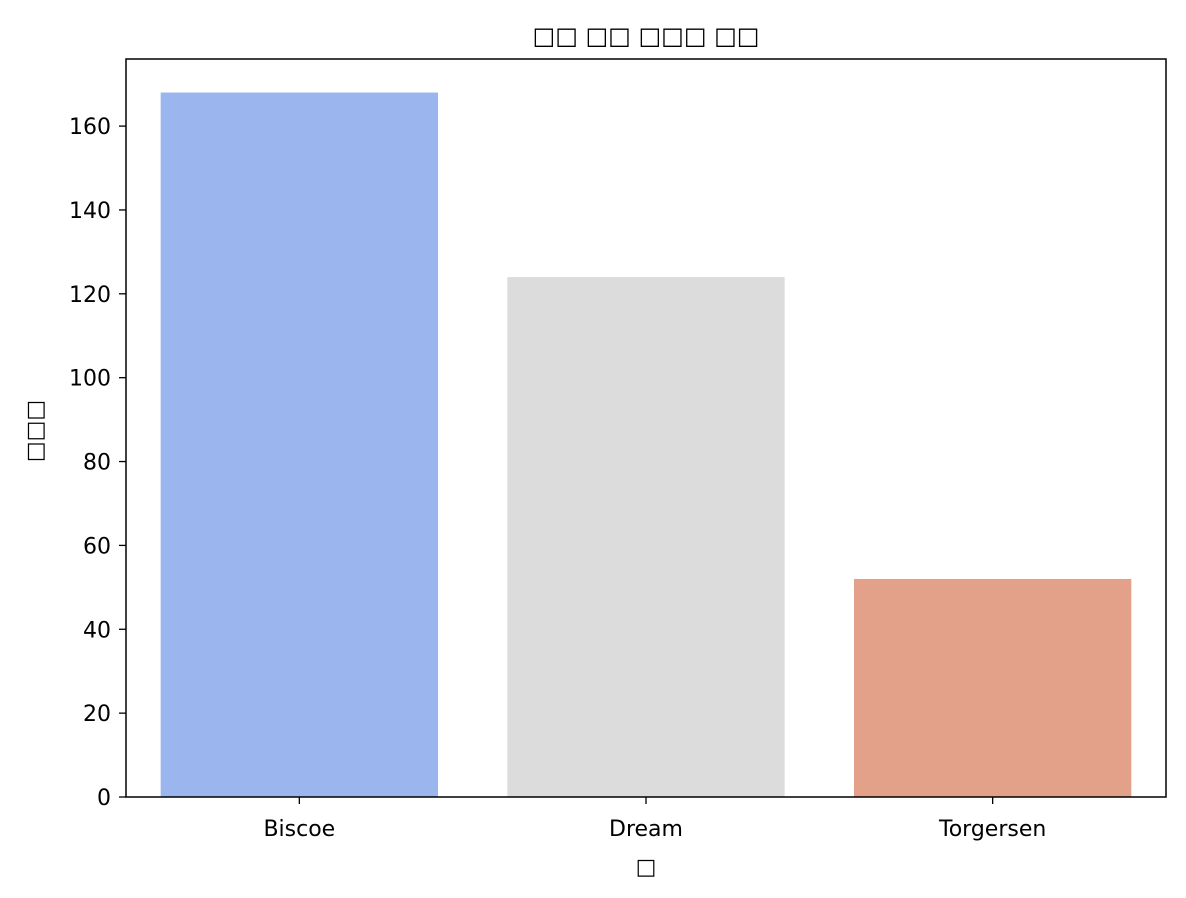  I want to click on y-axis-label: □□□, so click(35, 431).